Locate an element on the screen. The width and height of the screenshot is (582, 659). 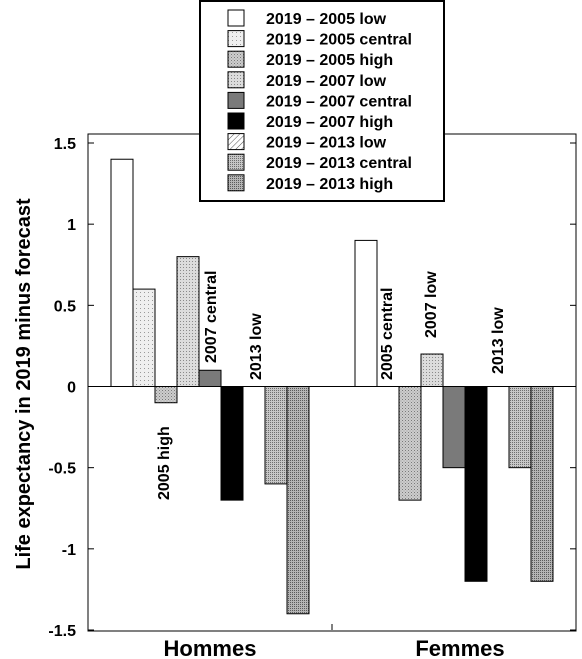
annotation-hommes-2005-high: 2005 high is located at coordinates (164, 463).